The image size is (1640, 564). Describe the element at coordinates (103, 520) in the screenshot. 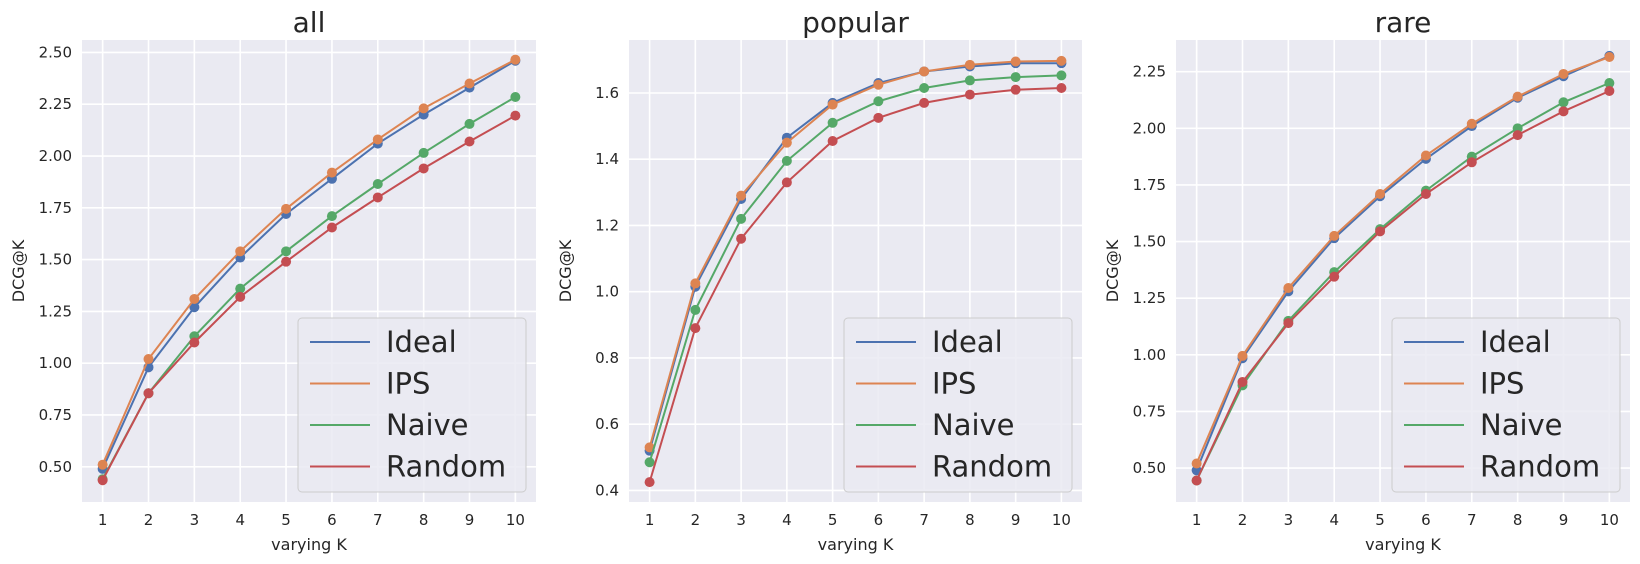

I see `x-tick-label: 1` at that location.